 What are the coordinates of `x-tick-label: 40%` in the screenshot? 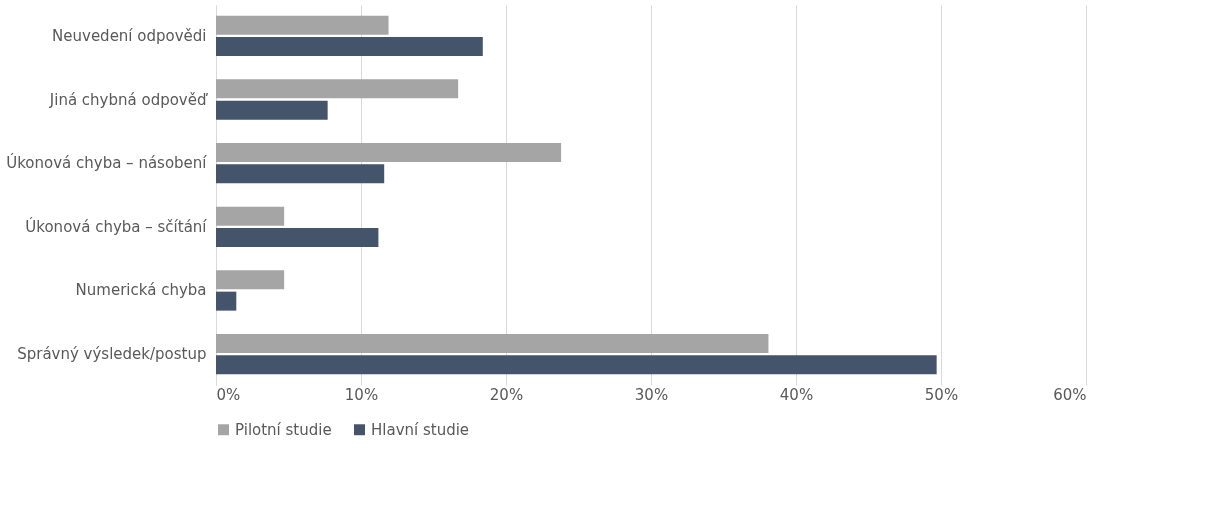 It's located at (796, 394).